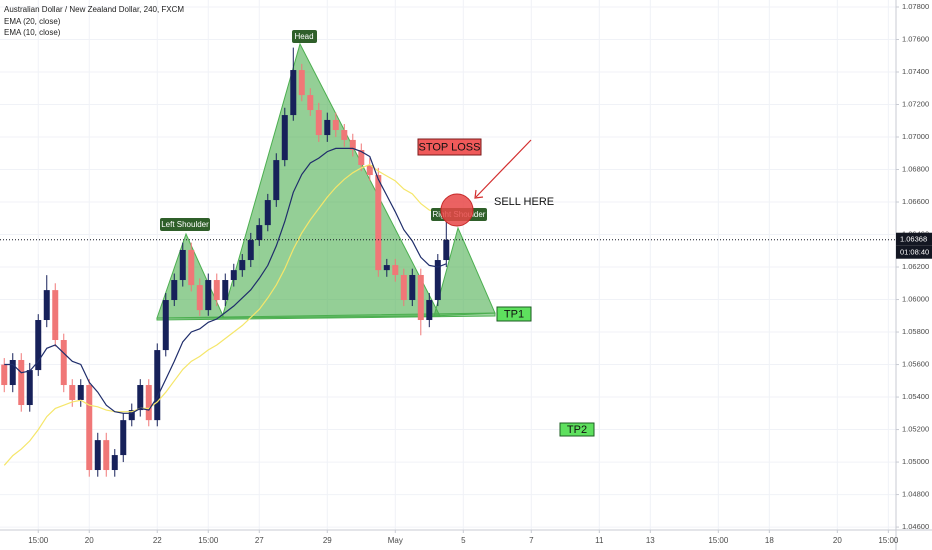 The image size is (932, 550). What do you see at coordinates (915, 201) in the screenshot?
I see `y-tick-label: 1.06600` at bounding box center [915, 201].